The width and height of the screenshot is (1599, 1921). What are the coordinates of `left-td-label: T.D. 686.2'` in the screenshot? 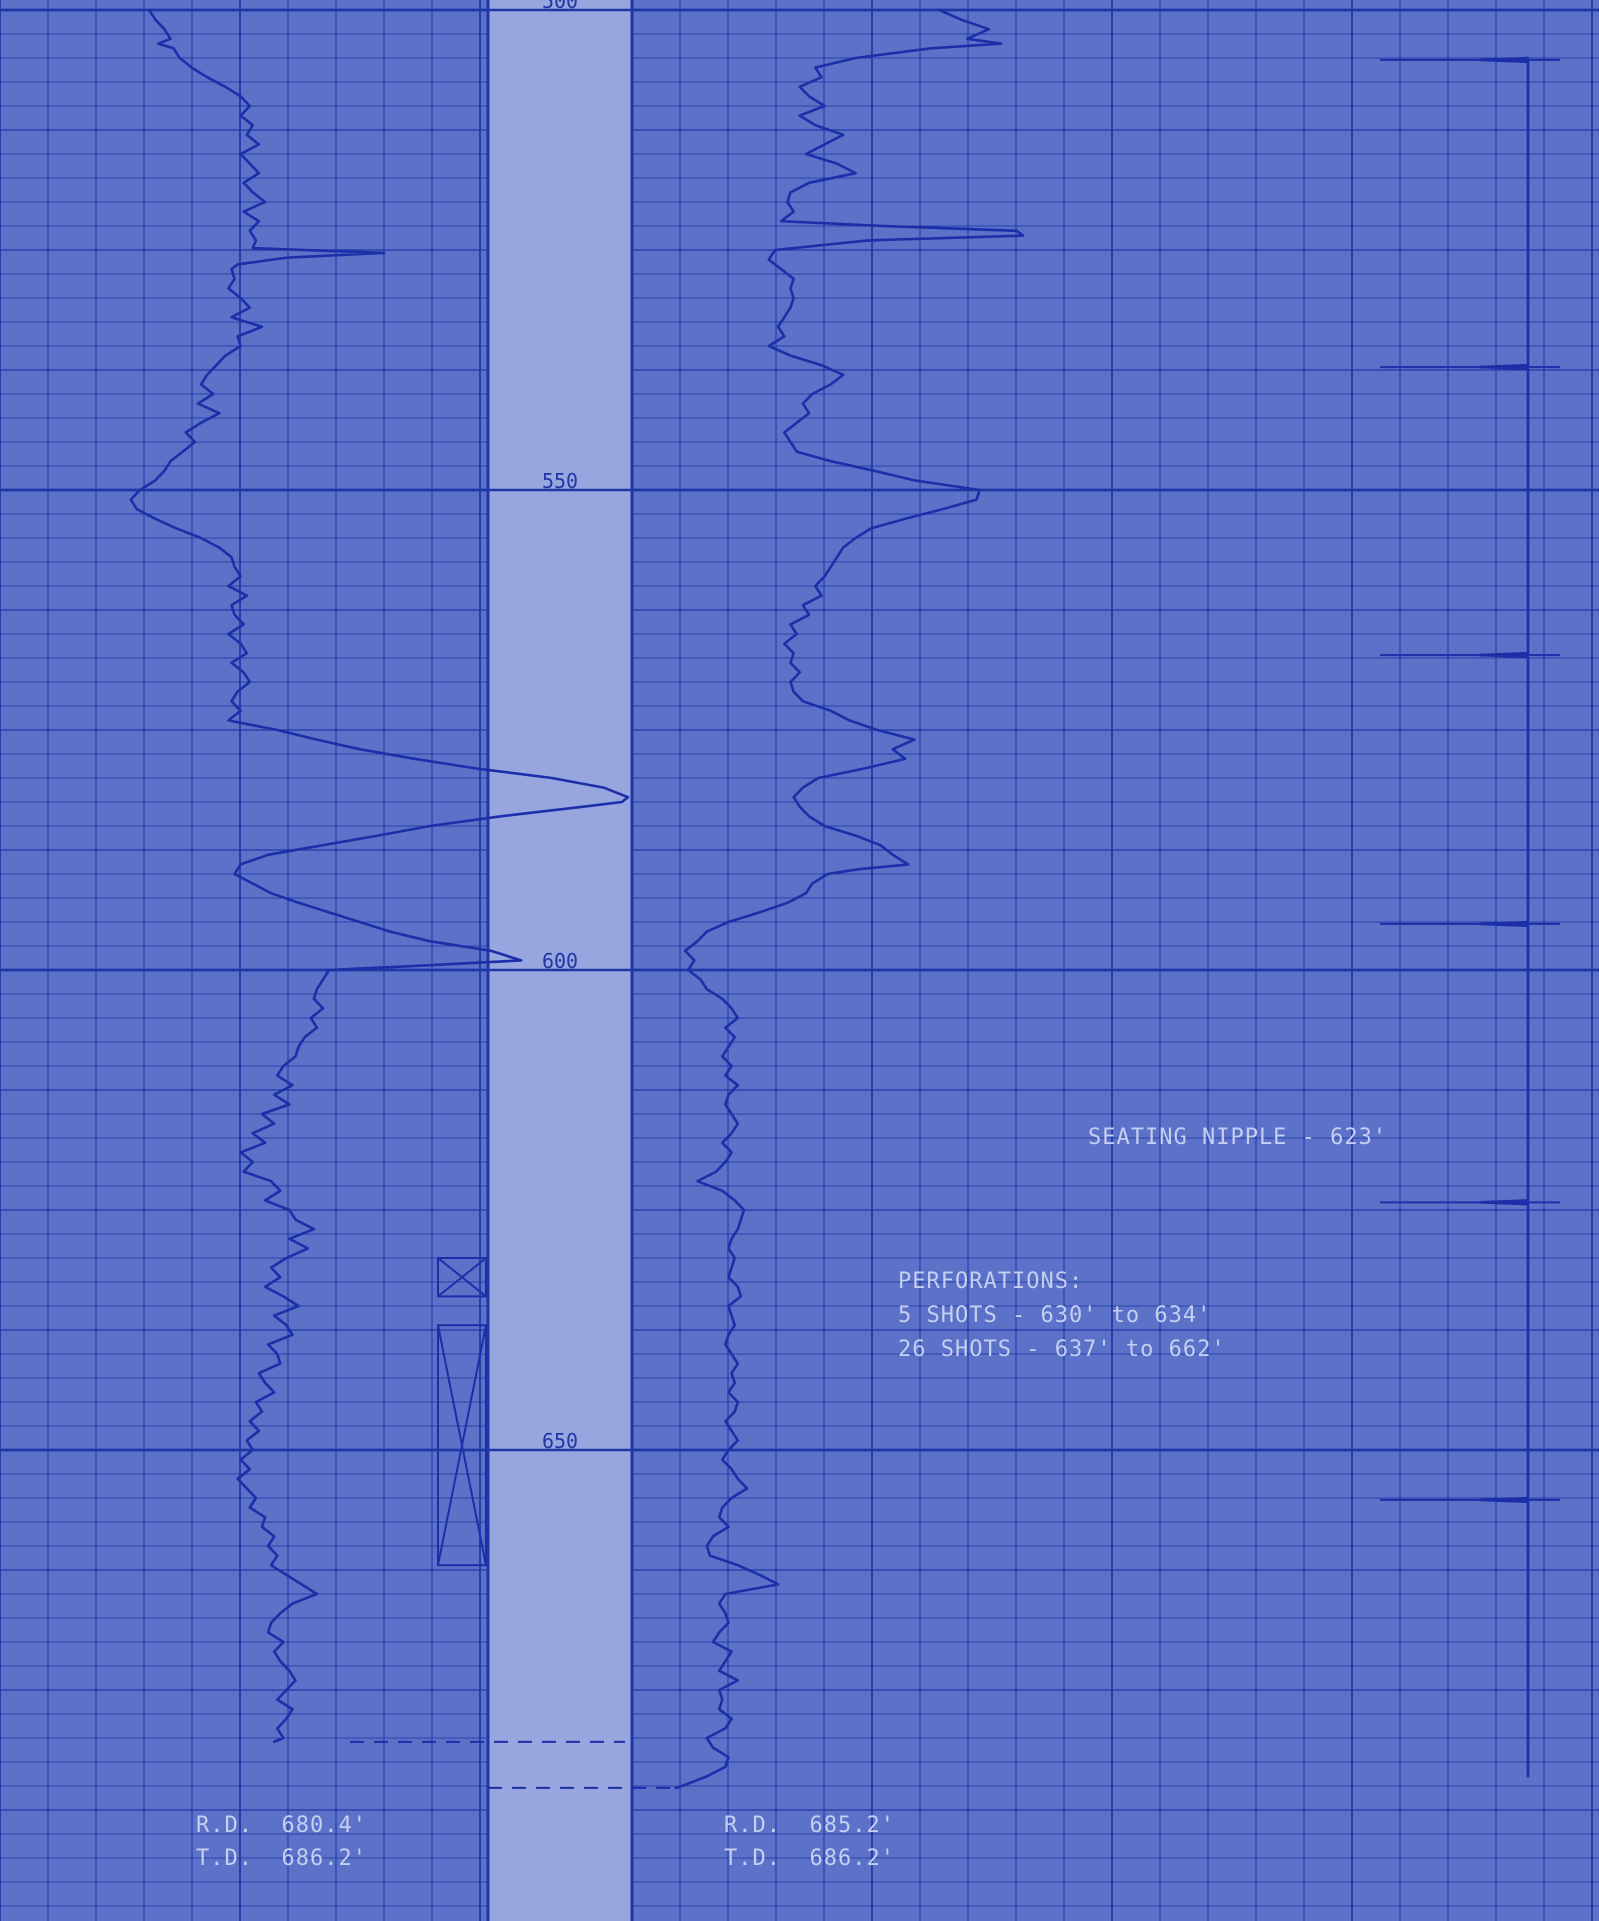 It's located at (281, 1858).